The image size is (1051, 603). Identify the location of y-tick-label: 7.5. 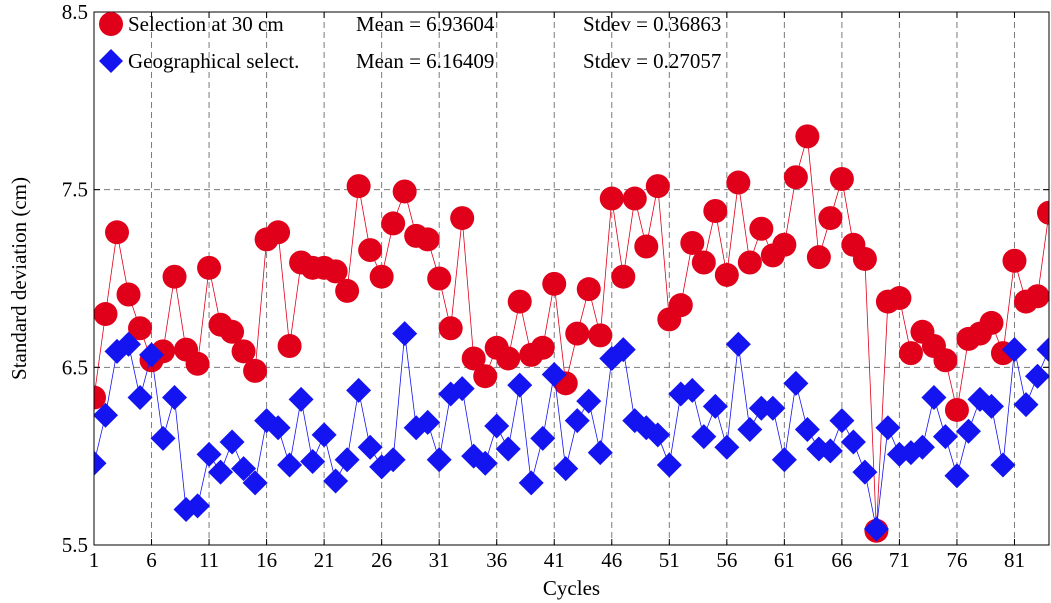
(75, 190).